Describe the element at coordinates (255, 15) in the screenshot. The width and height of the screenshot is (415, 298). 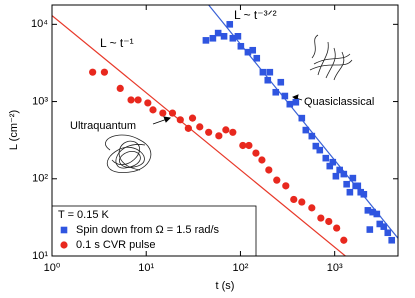
I see `annotation: L ~ t⁻³ᐟ²` at that location.